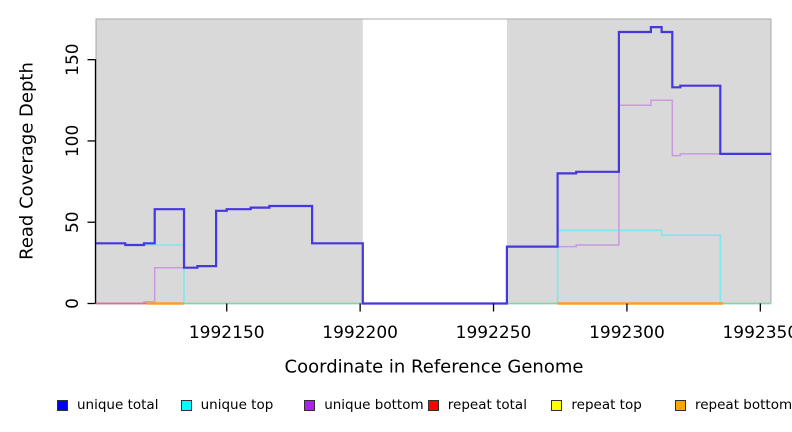 The image size is (792, 432). Describe the element at coordinates (227, 333) in the screenshot. I see `x-tick-label: 1992150` at that location.